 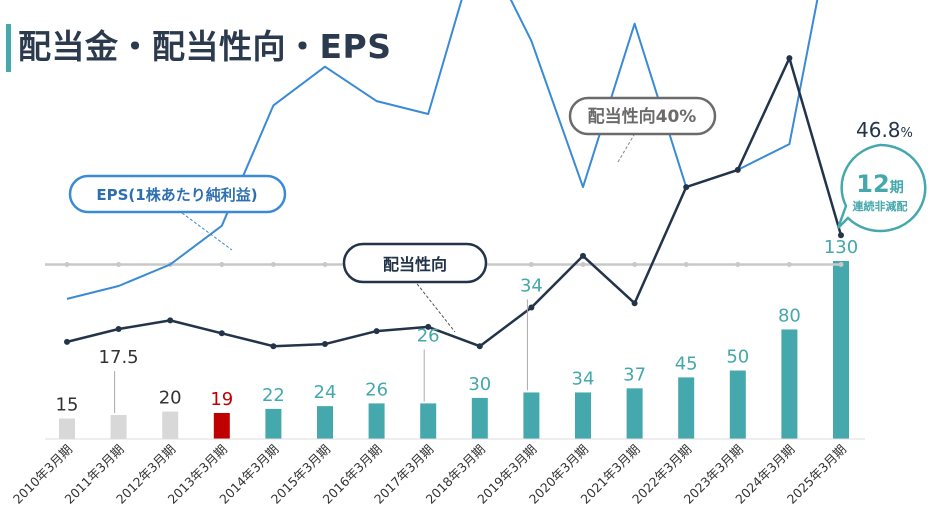 I want to click on title-accent-bar, so click(x=8, y=48).